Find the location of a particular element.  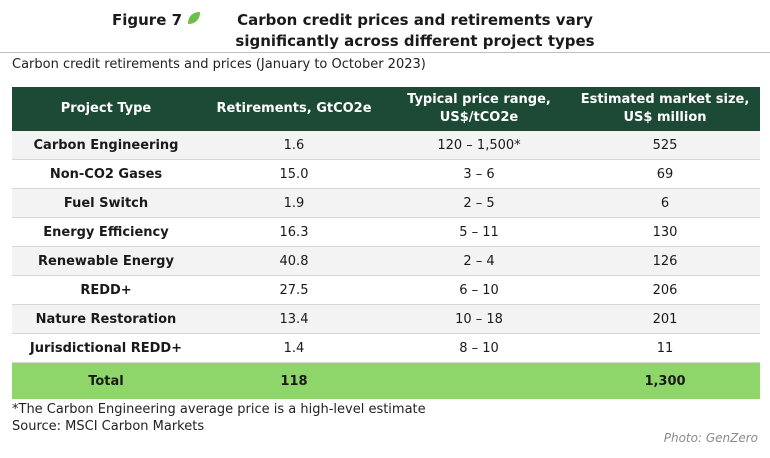

table-row: Carbon Engineering 1.6 120 – 1,500* 525 is located at coordinates (386, 145).